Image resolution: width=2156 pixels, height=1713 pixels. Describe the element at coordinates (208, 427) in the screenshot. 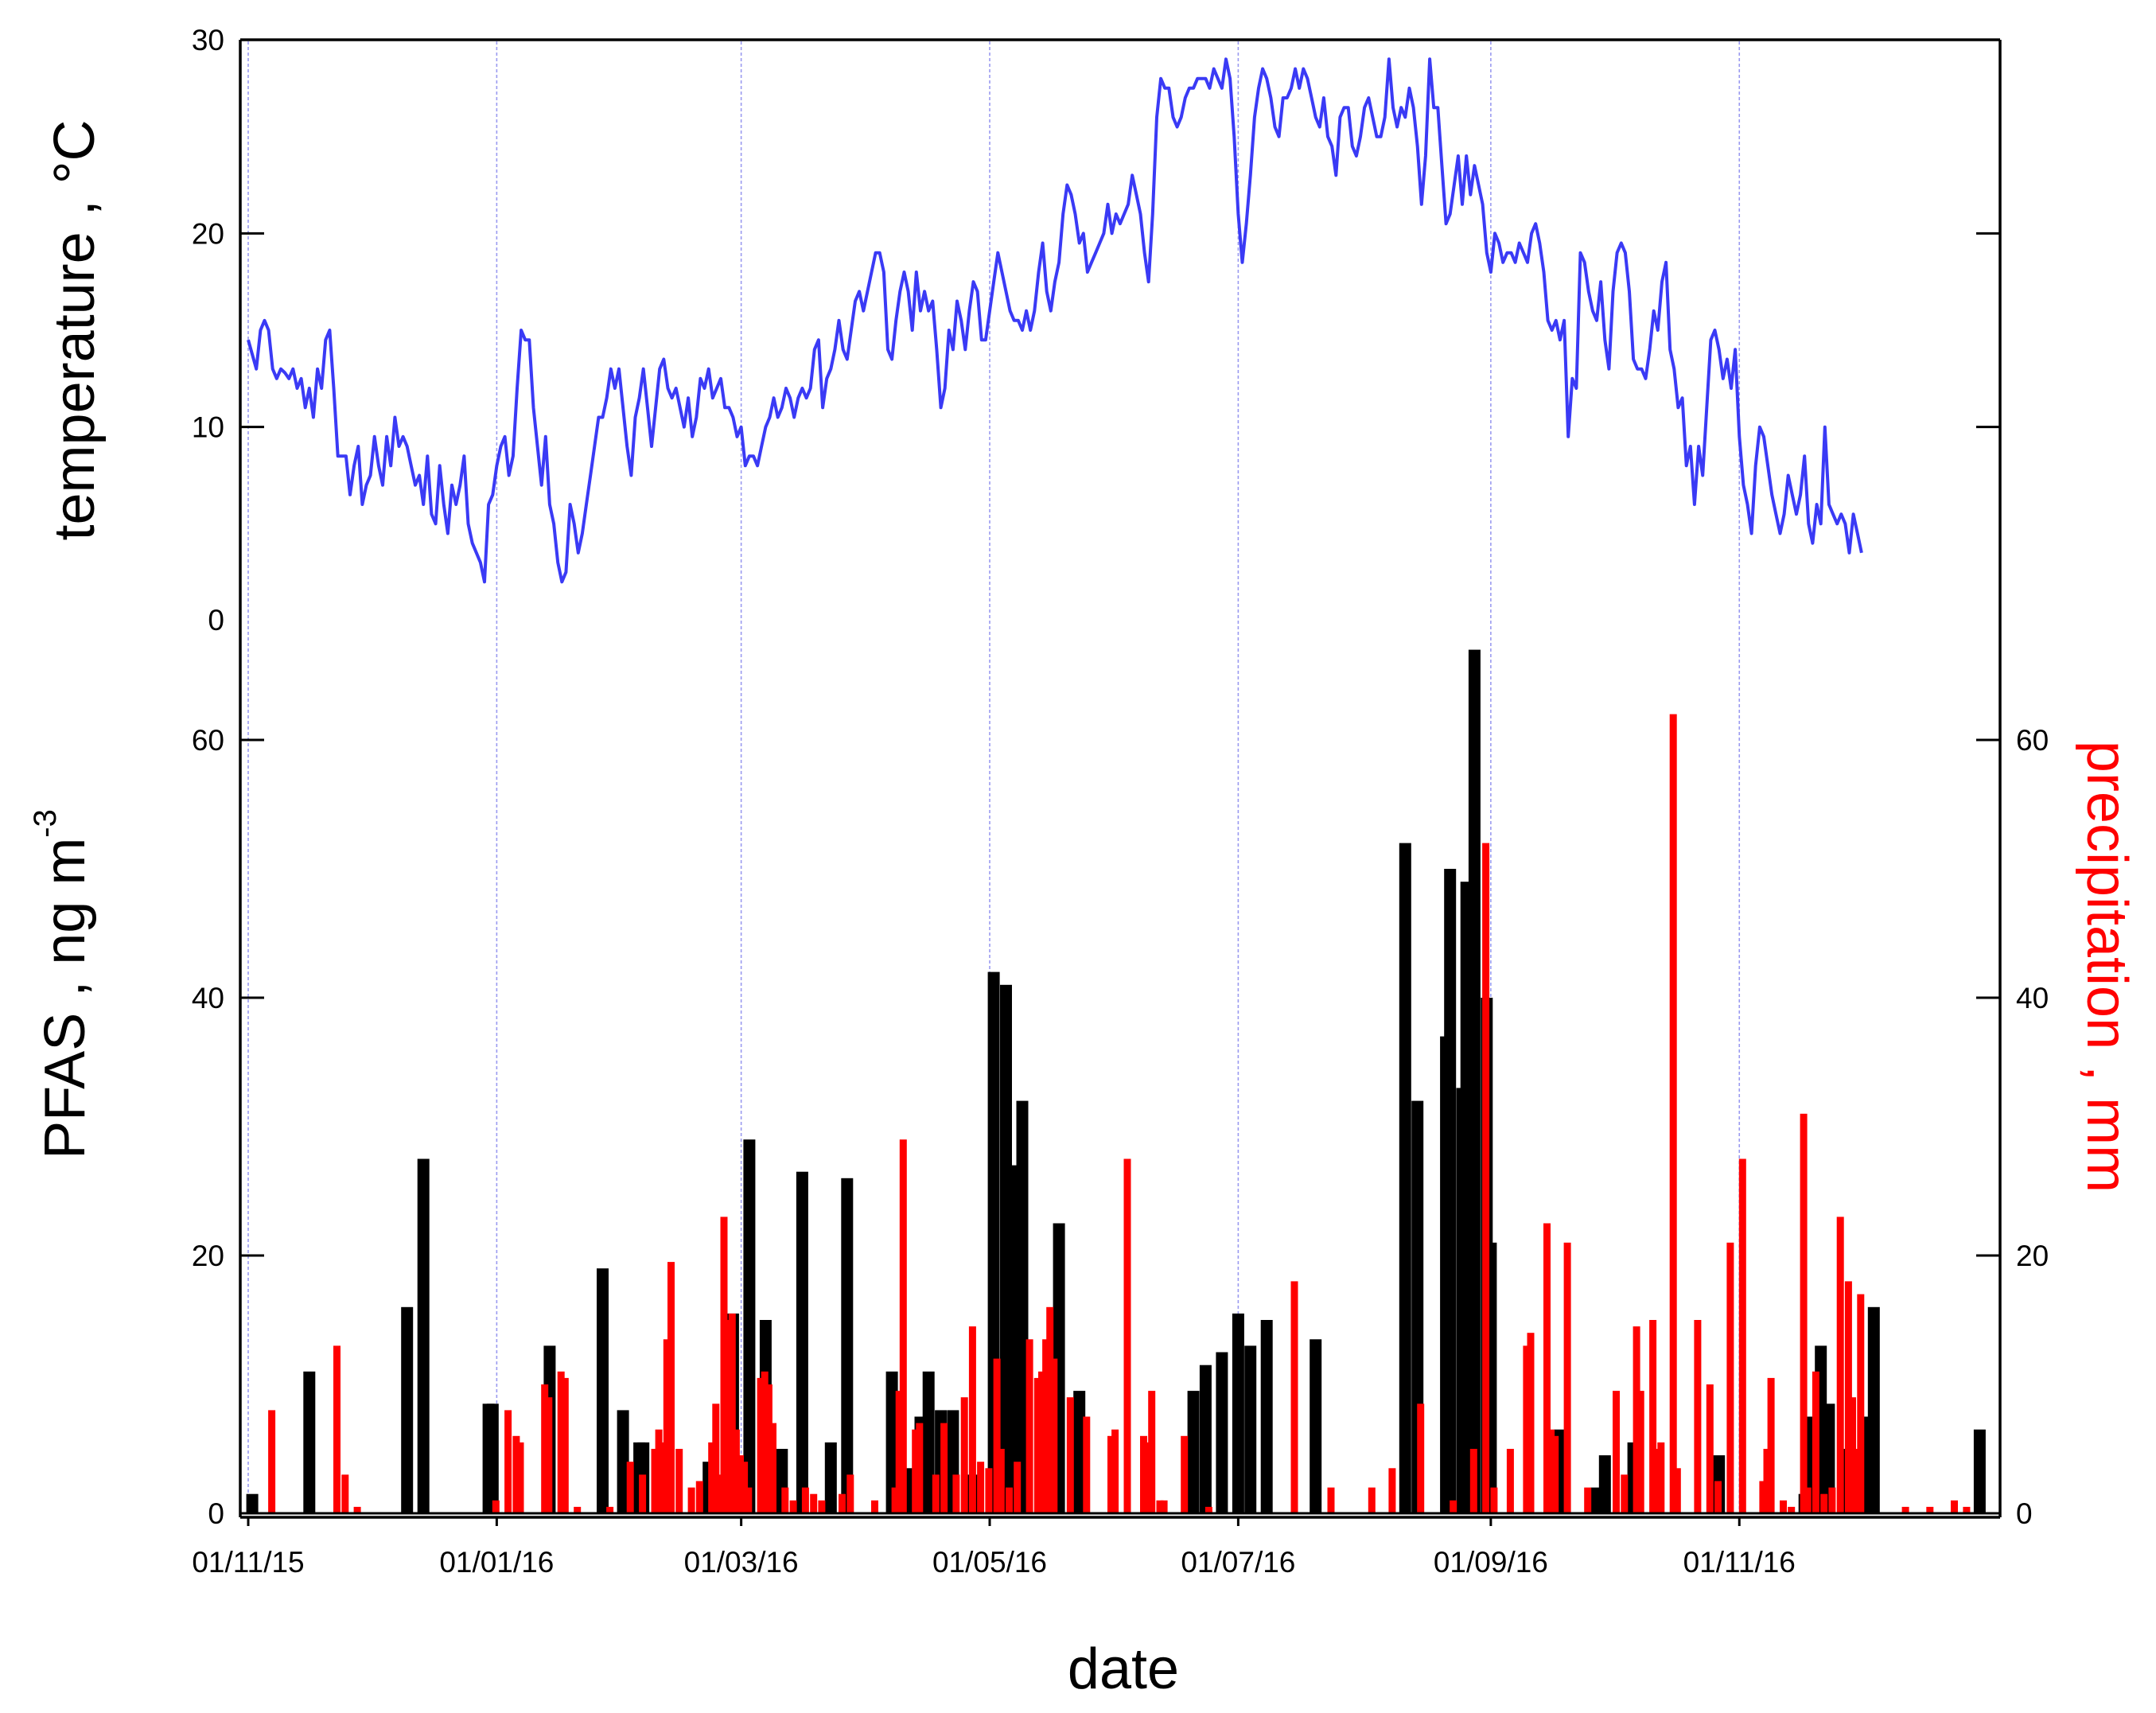

I see `temperature-tick-label: 10` at that location.